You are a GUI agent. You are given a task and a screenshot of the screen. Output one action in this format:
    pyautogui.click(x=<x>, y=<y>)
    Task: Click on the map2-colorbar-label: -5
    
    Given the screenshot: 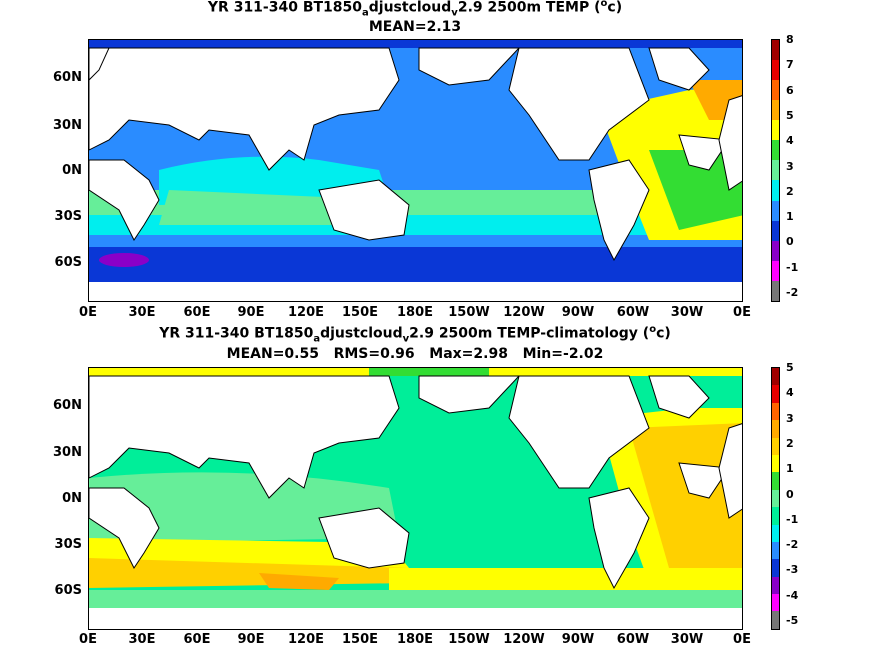 What is the action you would take?
    pyautogui.click(x=792, y=620)
    